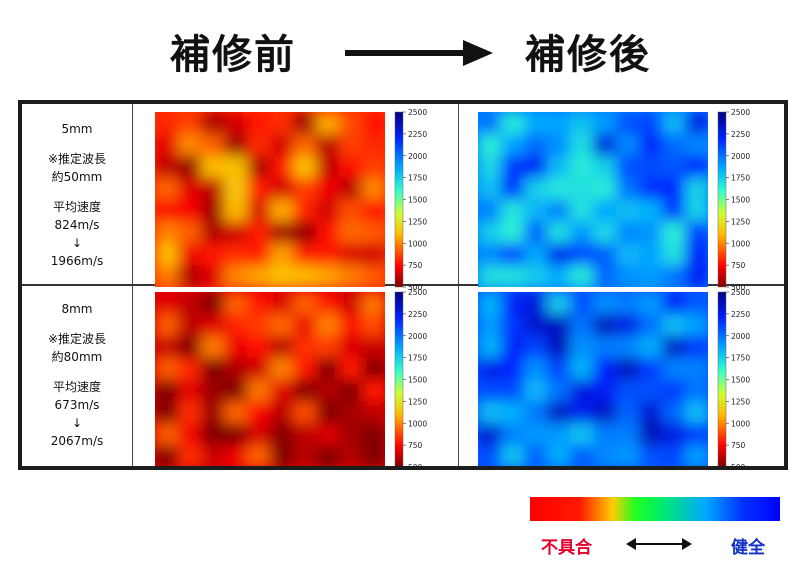 Image resolution: width=807 pixels, height=571 pixels. I want to click on colorbar-tick-label: 1500, so click(417, 380).